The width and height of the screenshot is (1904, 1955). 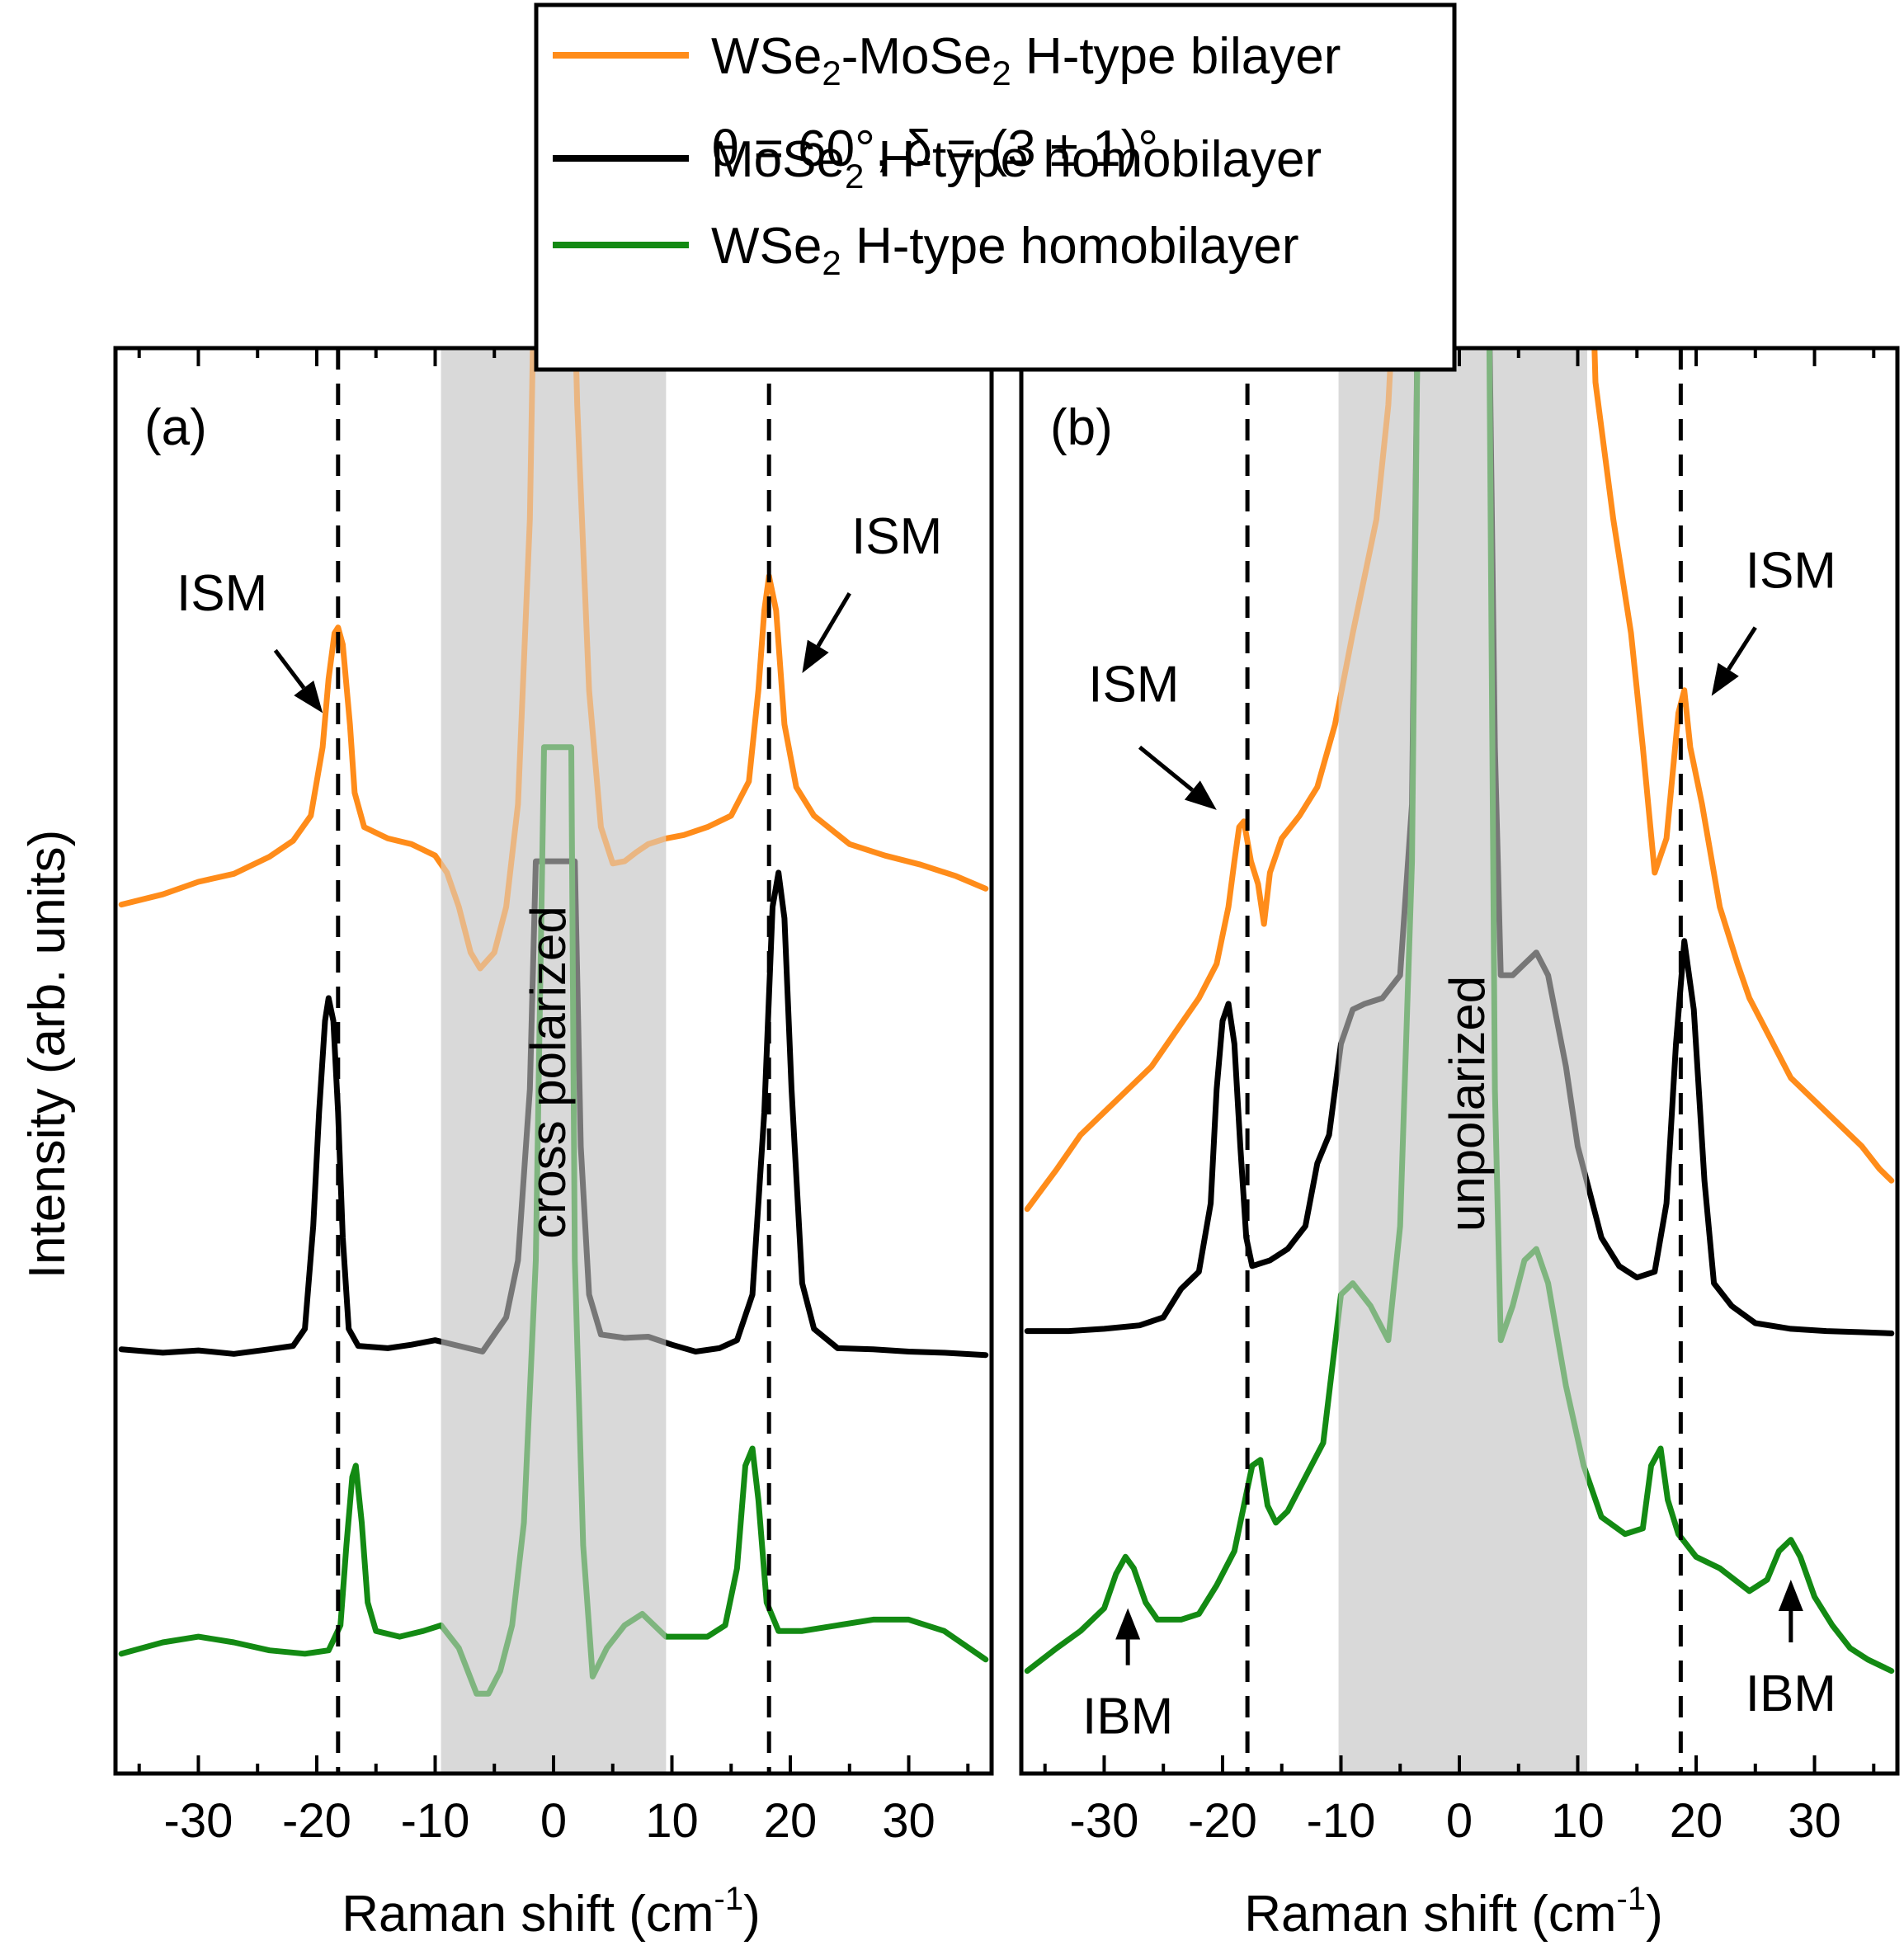 I want to click on y-axis-label: Intensity (arb. units), so click(x=47, y=1054).